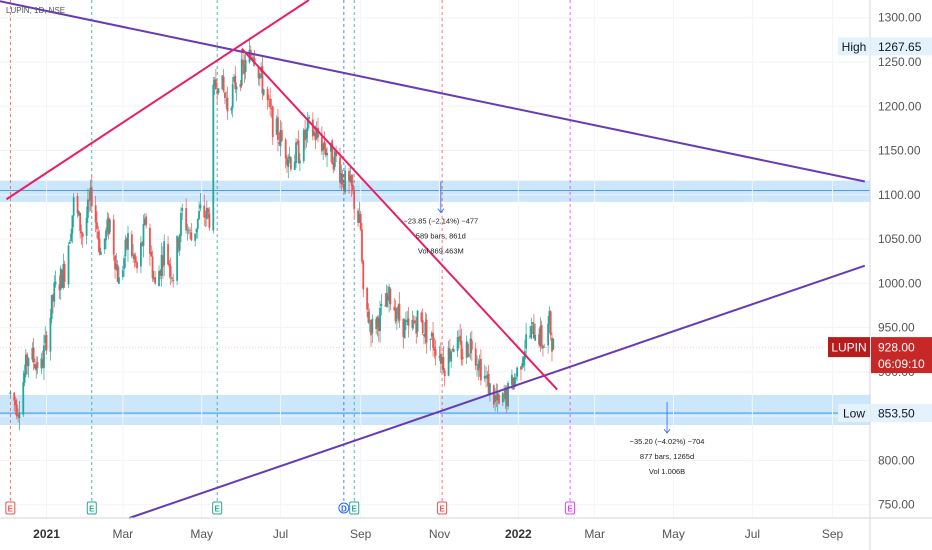 The image size is (932, 550). Describe the element at coordinates (46, 534) in the screenshot. I see `x-tick-label: 2021` at that location.